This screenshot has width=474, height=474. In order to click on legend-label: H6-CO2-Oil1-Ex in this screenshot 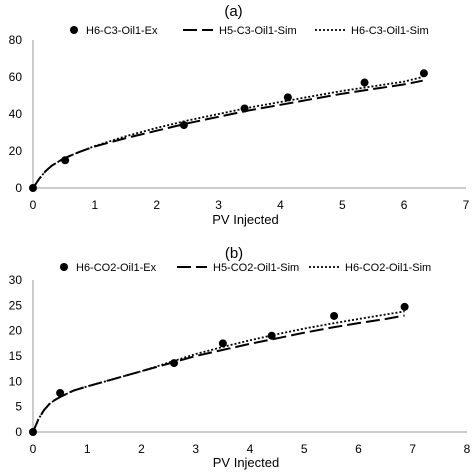, I will do `click(116, 268)`.